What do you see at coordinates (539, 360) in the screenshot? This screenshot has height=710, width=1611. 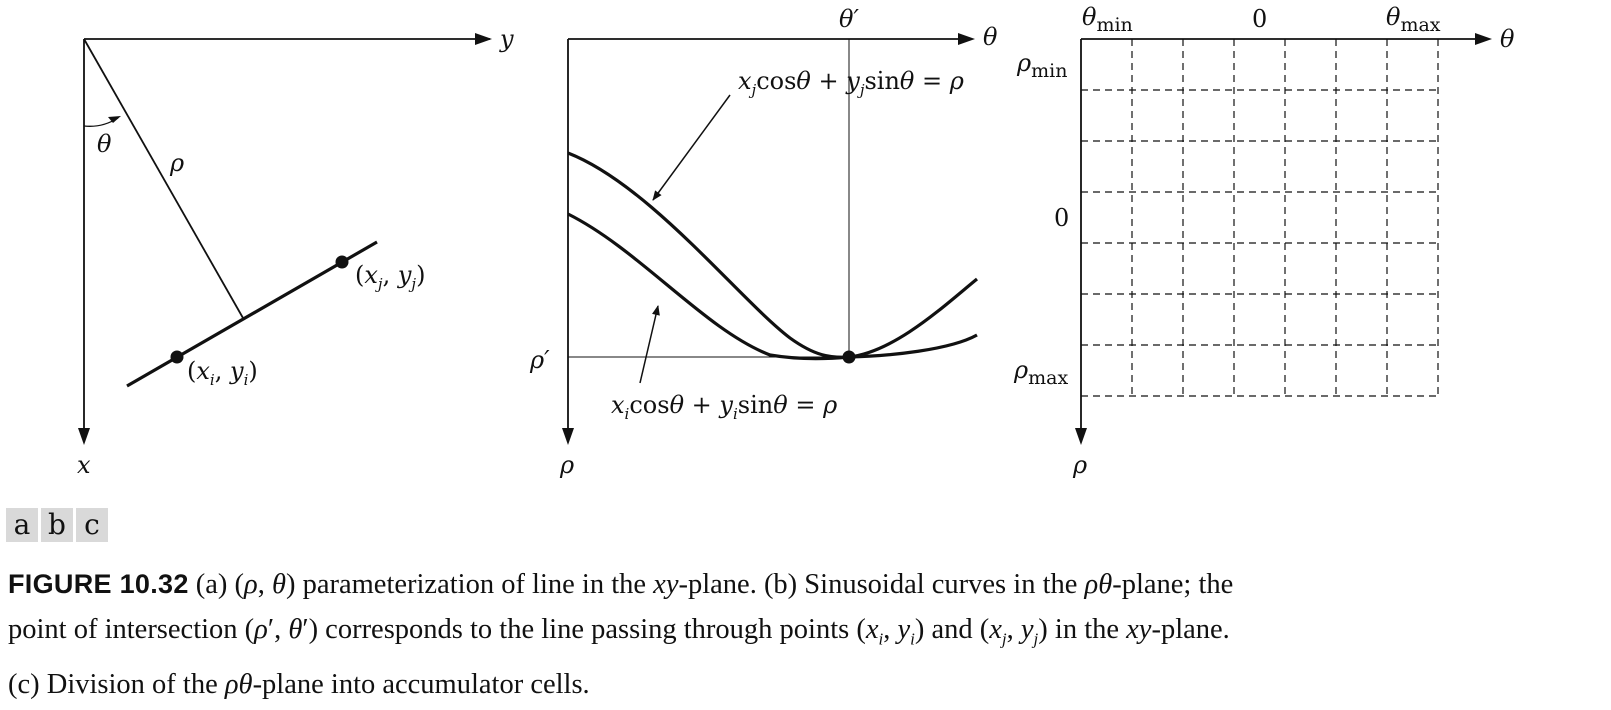 I see `label-rho-prime: ρ′` at bounding box center [539, 360].